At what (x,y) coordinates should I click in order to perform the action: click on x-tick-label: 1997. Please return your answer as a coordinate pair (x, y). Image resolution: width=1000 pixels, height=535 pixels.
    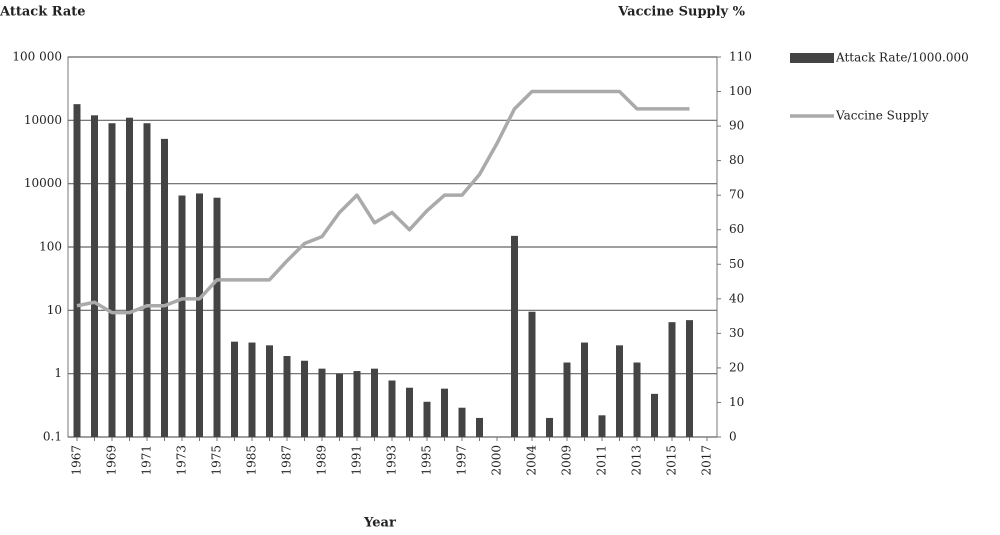
    Looking at the image, I should click on (462, 460).